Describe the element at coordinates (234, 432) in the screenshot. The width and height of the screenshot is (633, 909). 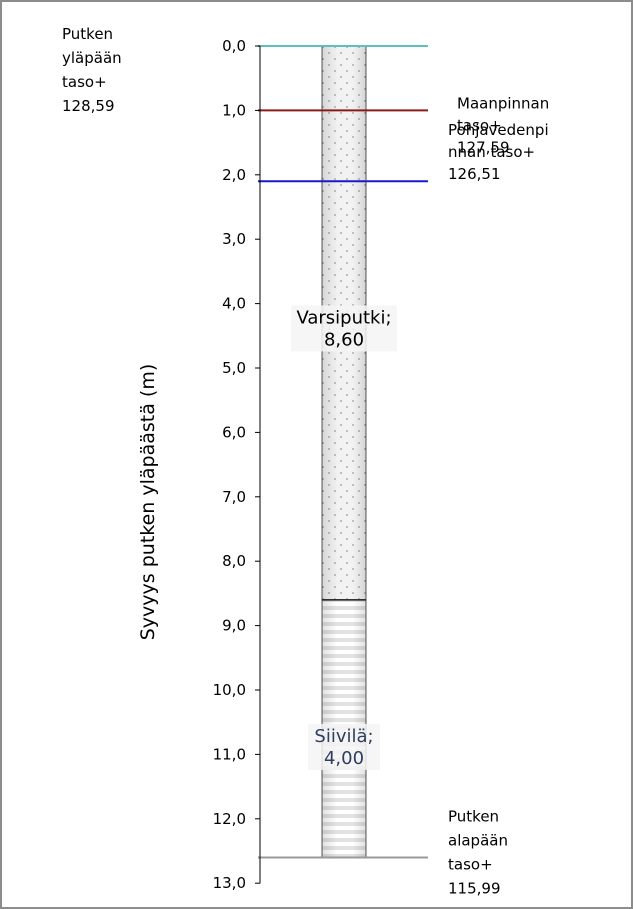
I see `y-tick-label: 6,0` at that location.